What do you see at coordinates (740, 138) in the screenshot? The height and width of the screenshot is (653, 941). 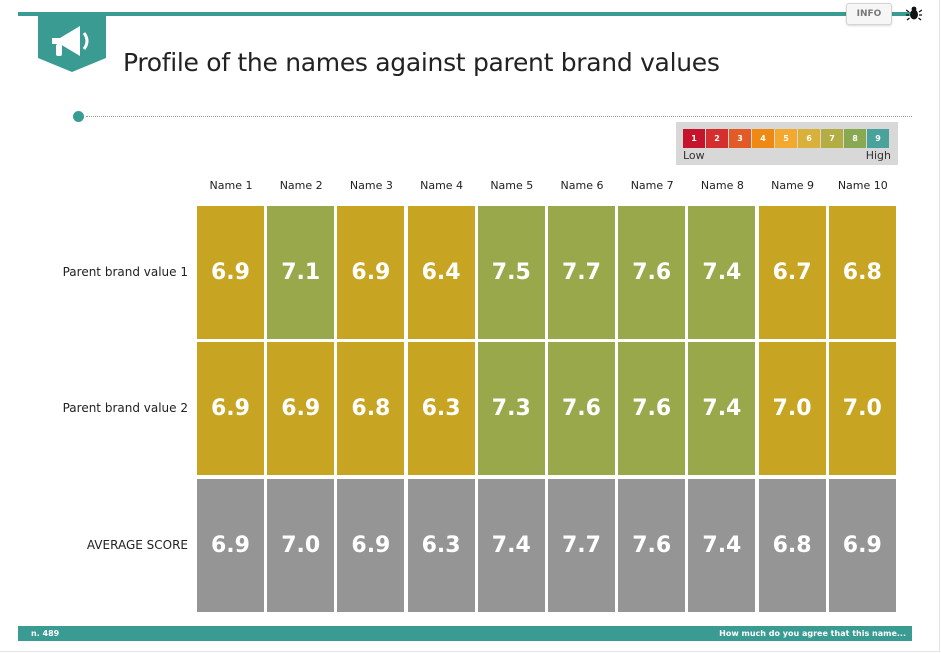 I see `legend-swatch-3: 3` at bounding box center [740, 138].